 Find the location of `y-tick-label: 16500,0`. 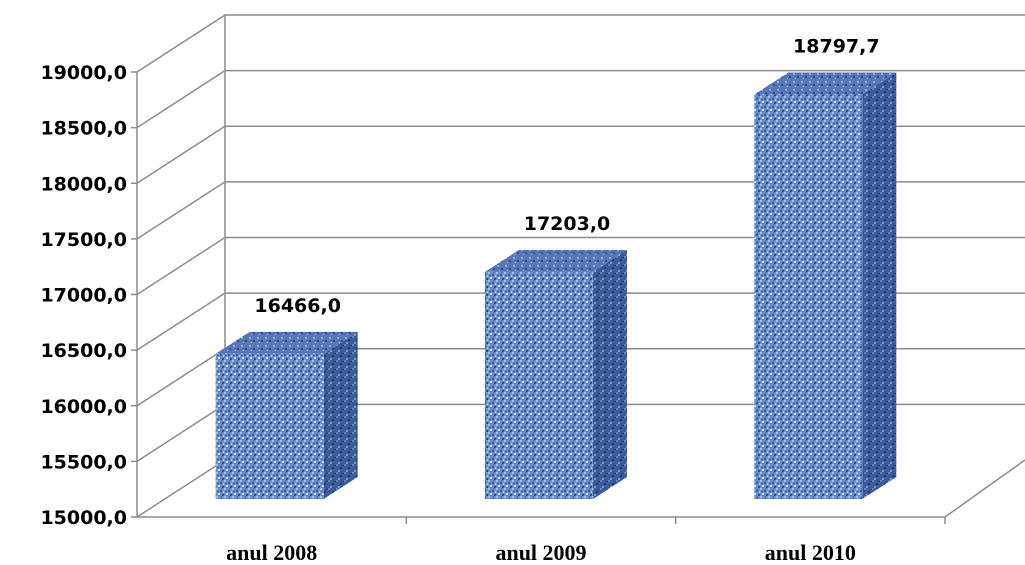

y-tick-label: 16500,0 is located at coordinates (83, 351).